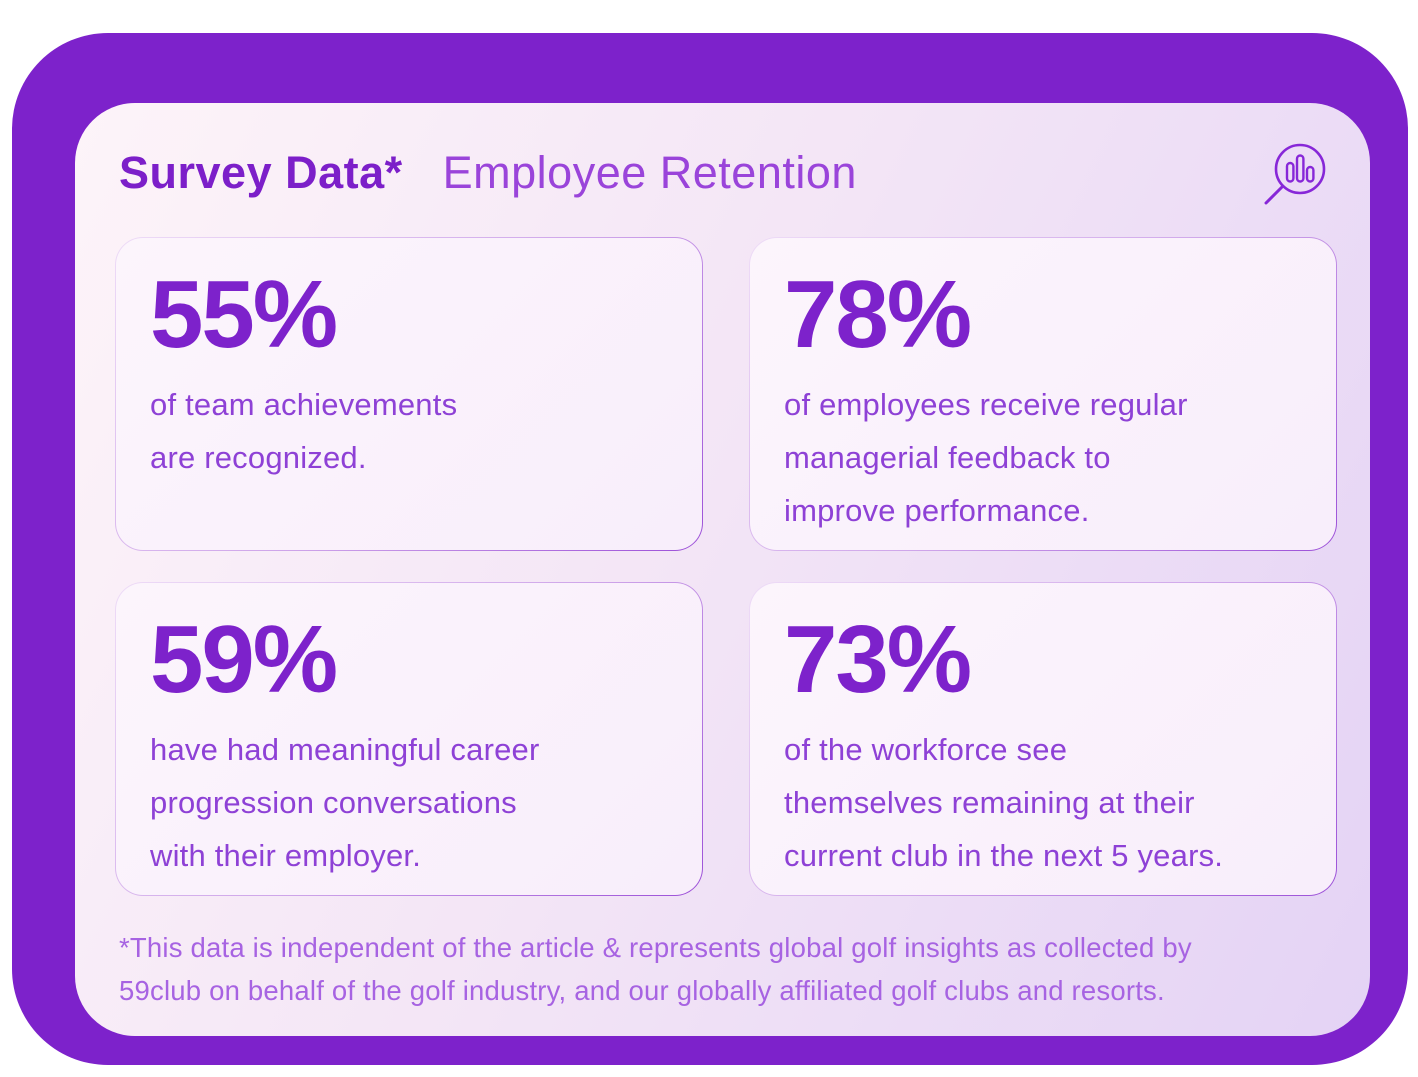 The image size is (1418, 1077). I want to click on stat-value: 78%, so click(878, 314).